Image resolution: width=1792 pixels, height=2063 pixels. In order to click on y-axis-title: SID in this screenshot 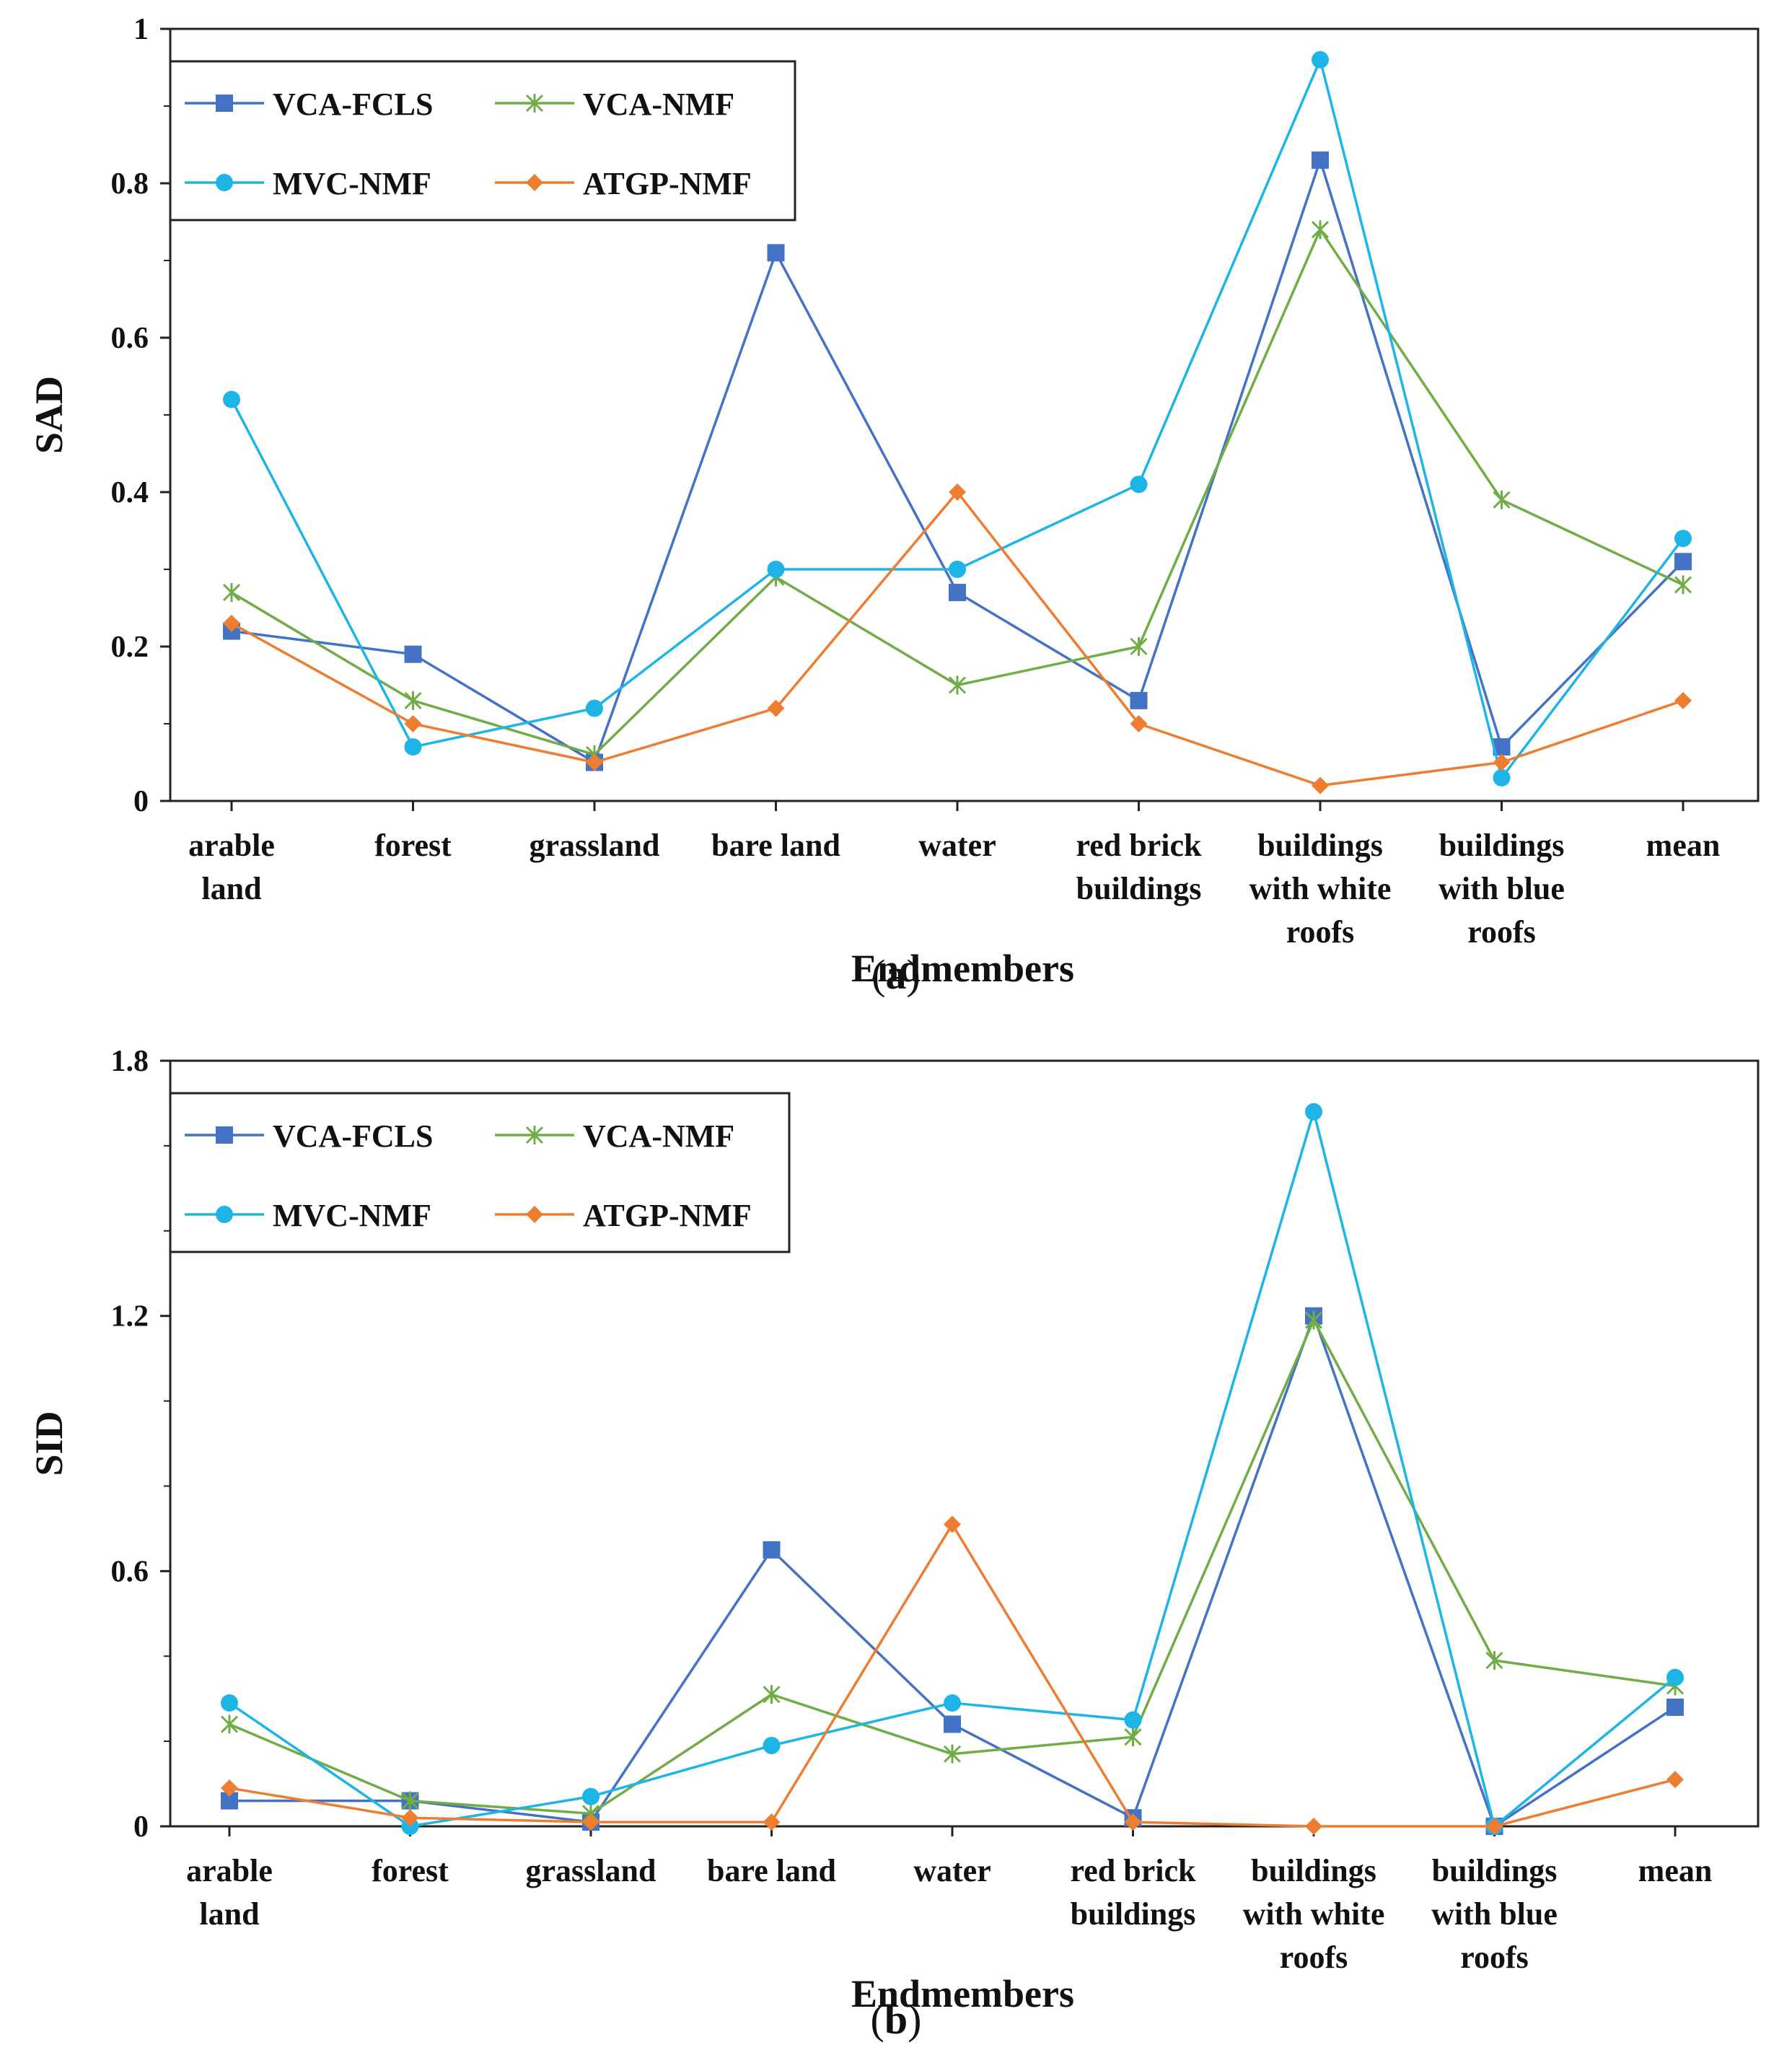, I will do `click(49, 1443)`.